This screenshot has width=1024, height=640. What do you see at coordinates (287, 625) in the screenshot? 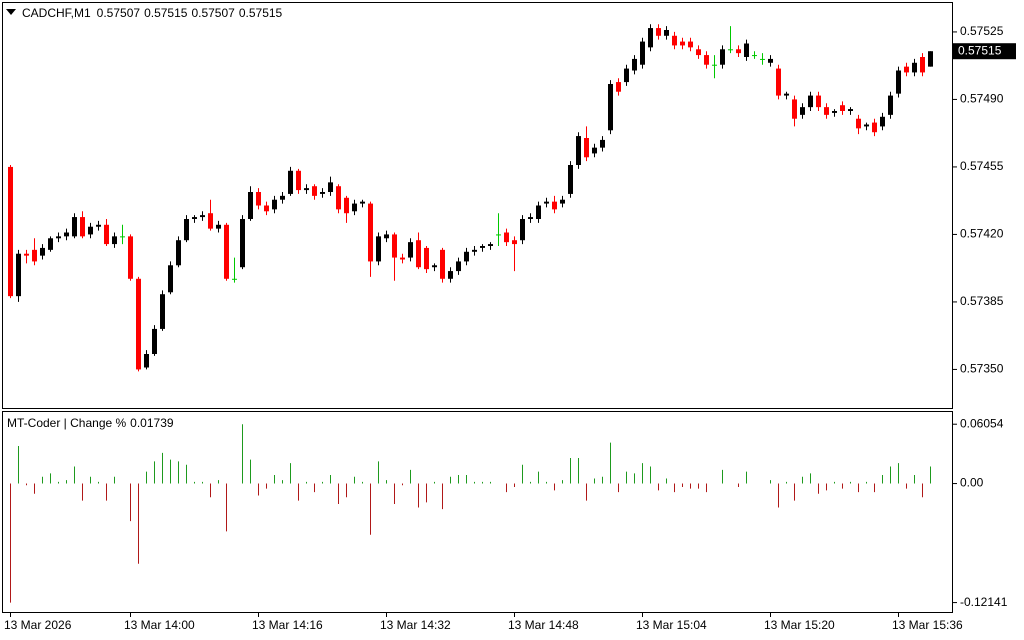
I see `x-tick-label: 13 Mar 14:16` at bounding box center [287, 625].